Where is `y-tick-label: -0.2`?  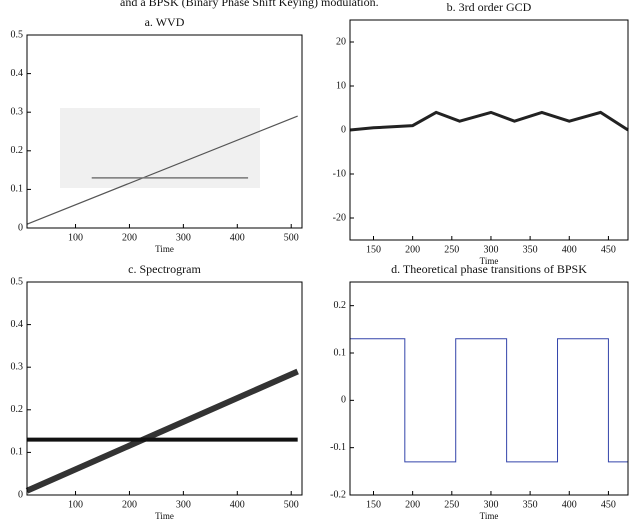
y-tick-label: -0.2 is located at coordinates (338, 494).